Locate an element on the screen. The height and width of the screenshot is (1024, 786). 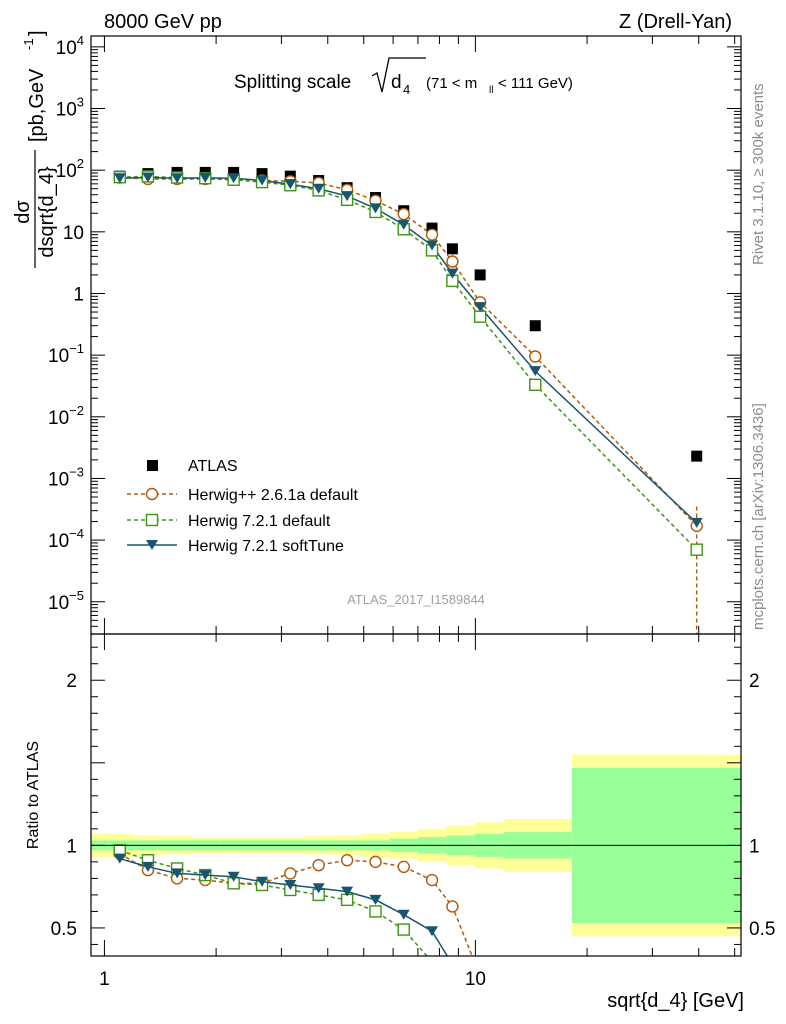
ratio-y-tick-label: 1 is located at coordinates (71, 846).